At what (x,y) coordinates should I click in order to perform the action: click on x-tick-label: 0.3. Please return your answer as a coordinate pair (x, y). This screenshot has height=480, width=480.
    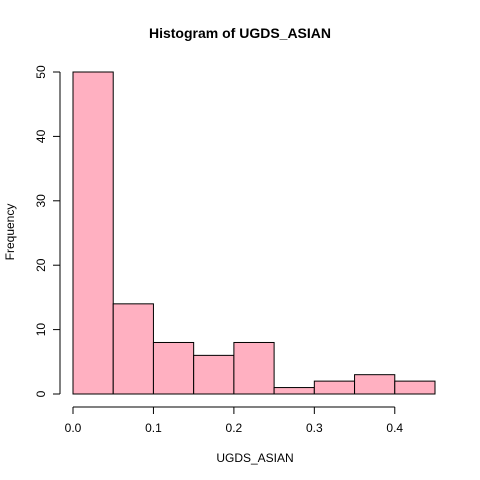
    Looking at the image, I should click on (314, 428).